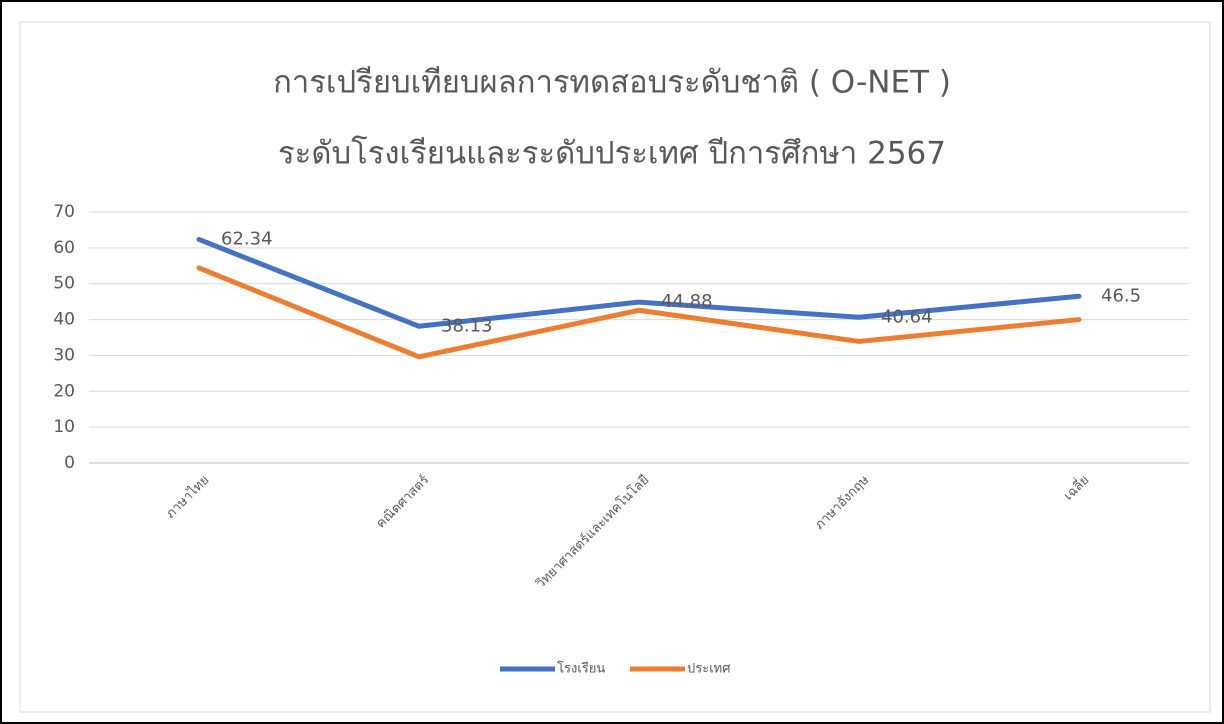 This screenshot has height=724, width=1224. Describe the element at coordinates (64, 427) in the screenshot. I see `y-tick-label: 10` at that location.